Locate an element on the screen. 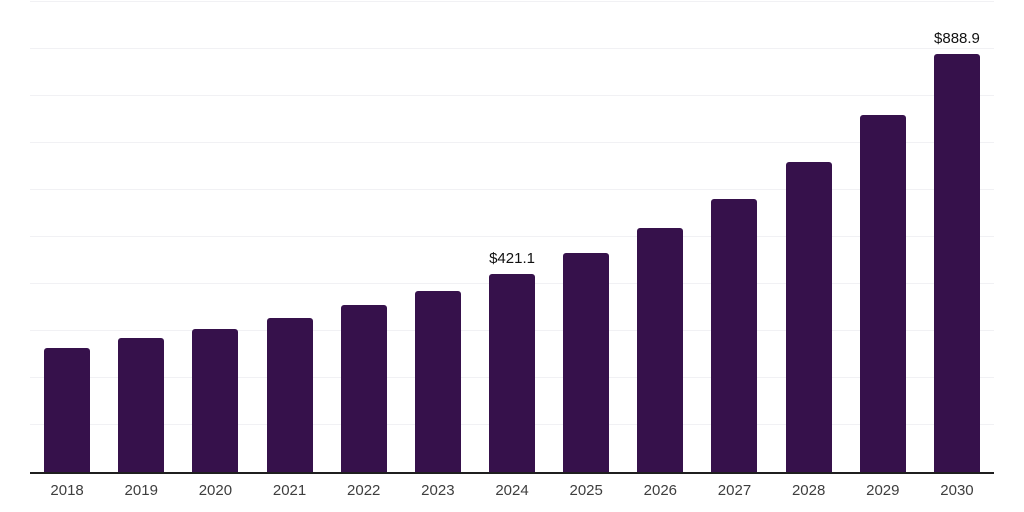 This screenshot has width=1024, height=512. bar-column-2021 is located at coordinates (289, 237).